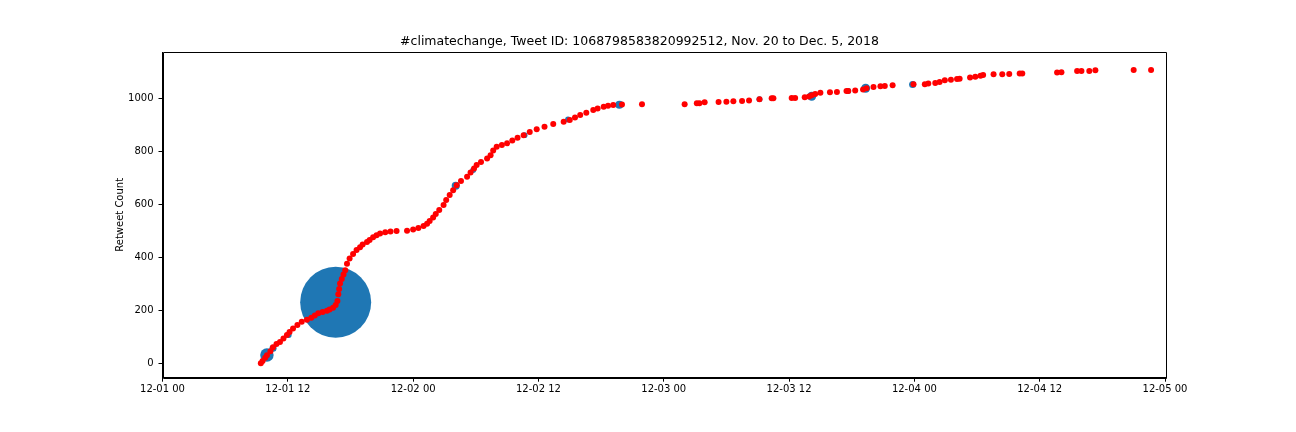  Describe the element at coordinates (664, 389) in the screenshot. I see `x-tick-label: 12-03 00` at that location.